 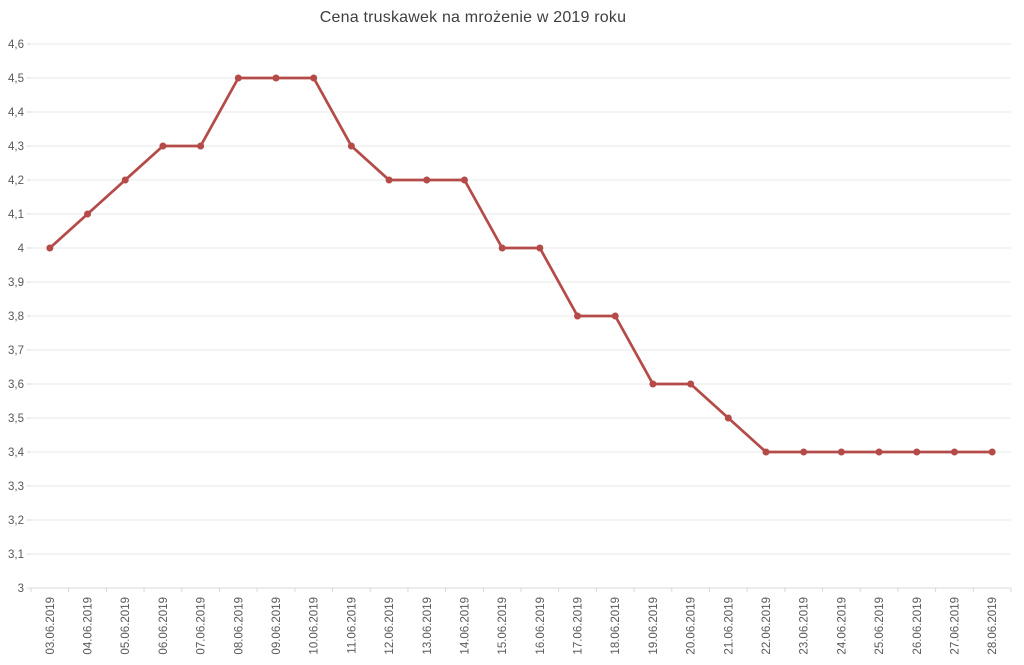 What do you see at coordinates (16, 385) in the screenshot?
I see `y-tick-label: 3,6` at bounding box center [16, 385].